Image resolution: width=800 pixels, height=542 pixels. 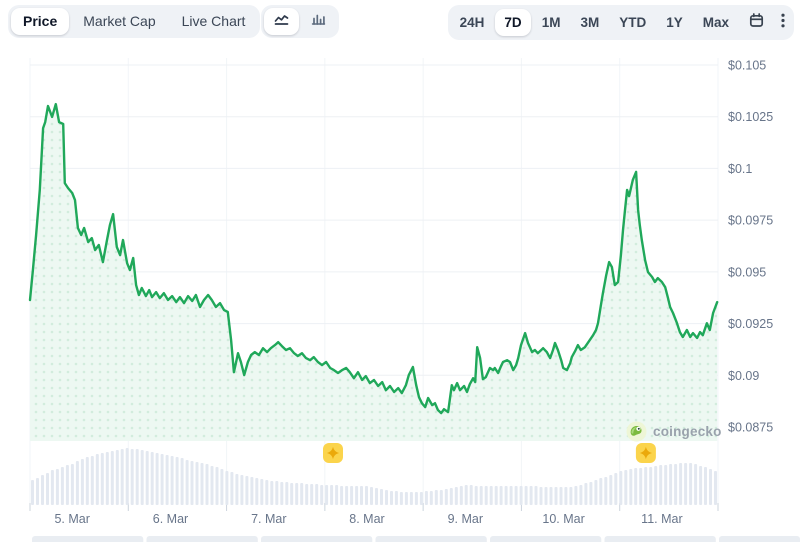 I want to click on coingecko-watermark-text: coingecko, so click(x=687, y=431).